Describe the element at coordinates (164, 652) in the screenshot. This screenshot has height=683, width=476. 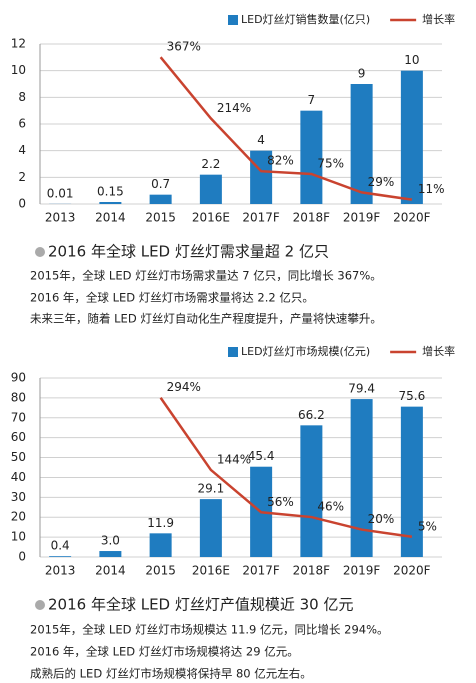
I see `paragraph-line: 2016 年，全球 LED 灯丝灯市场规模将达 29 亿元。` at that location.